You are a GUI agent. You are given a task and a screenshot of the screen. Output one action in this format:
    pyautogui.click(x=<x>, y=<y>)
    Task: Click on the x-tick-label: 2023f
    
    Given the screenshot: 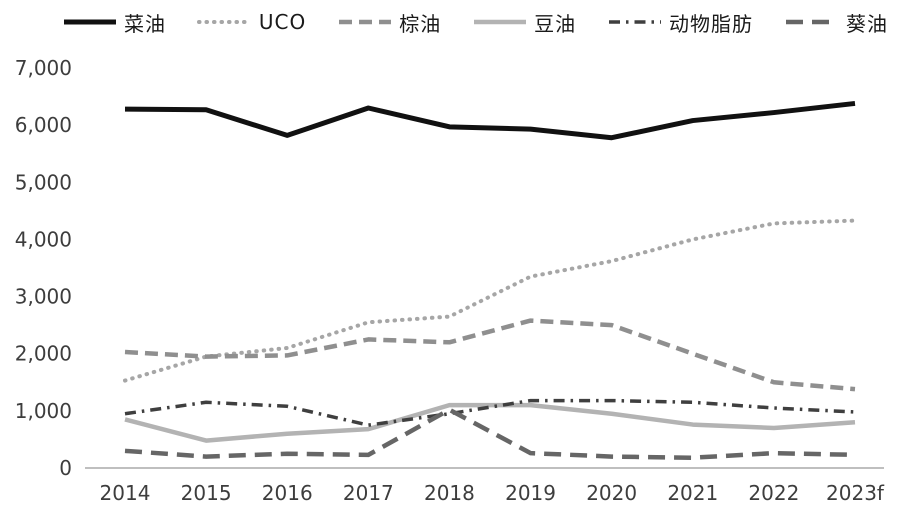 What is the action you would take?
    pyautogui.click(x=855, y=493)
    